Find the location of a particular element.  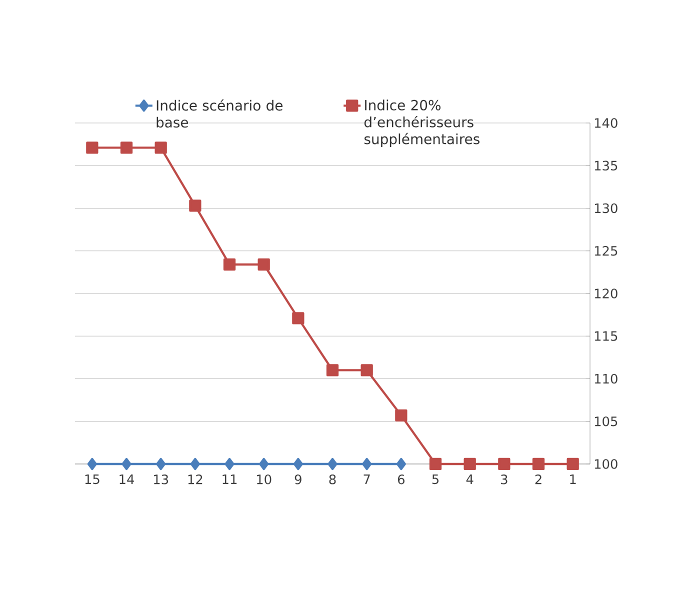

y-tick-label: 105 is located at coordinates (606, 421).